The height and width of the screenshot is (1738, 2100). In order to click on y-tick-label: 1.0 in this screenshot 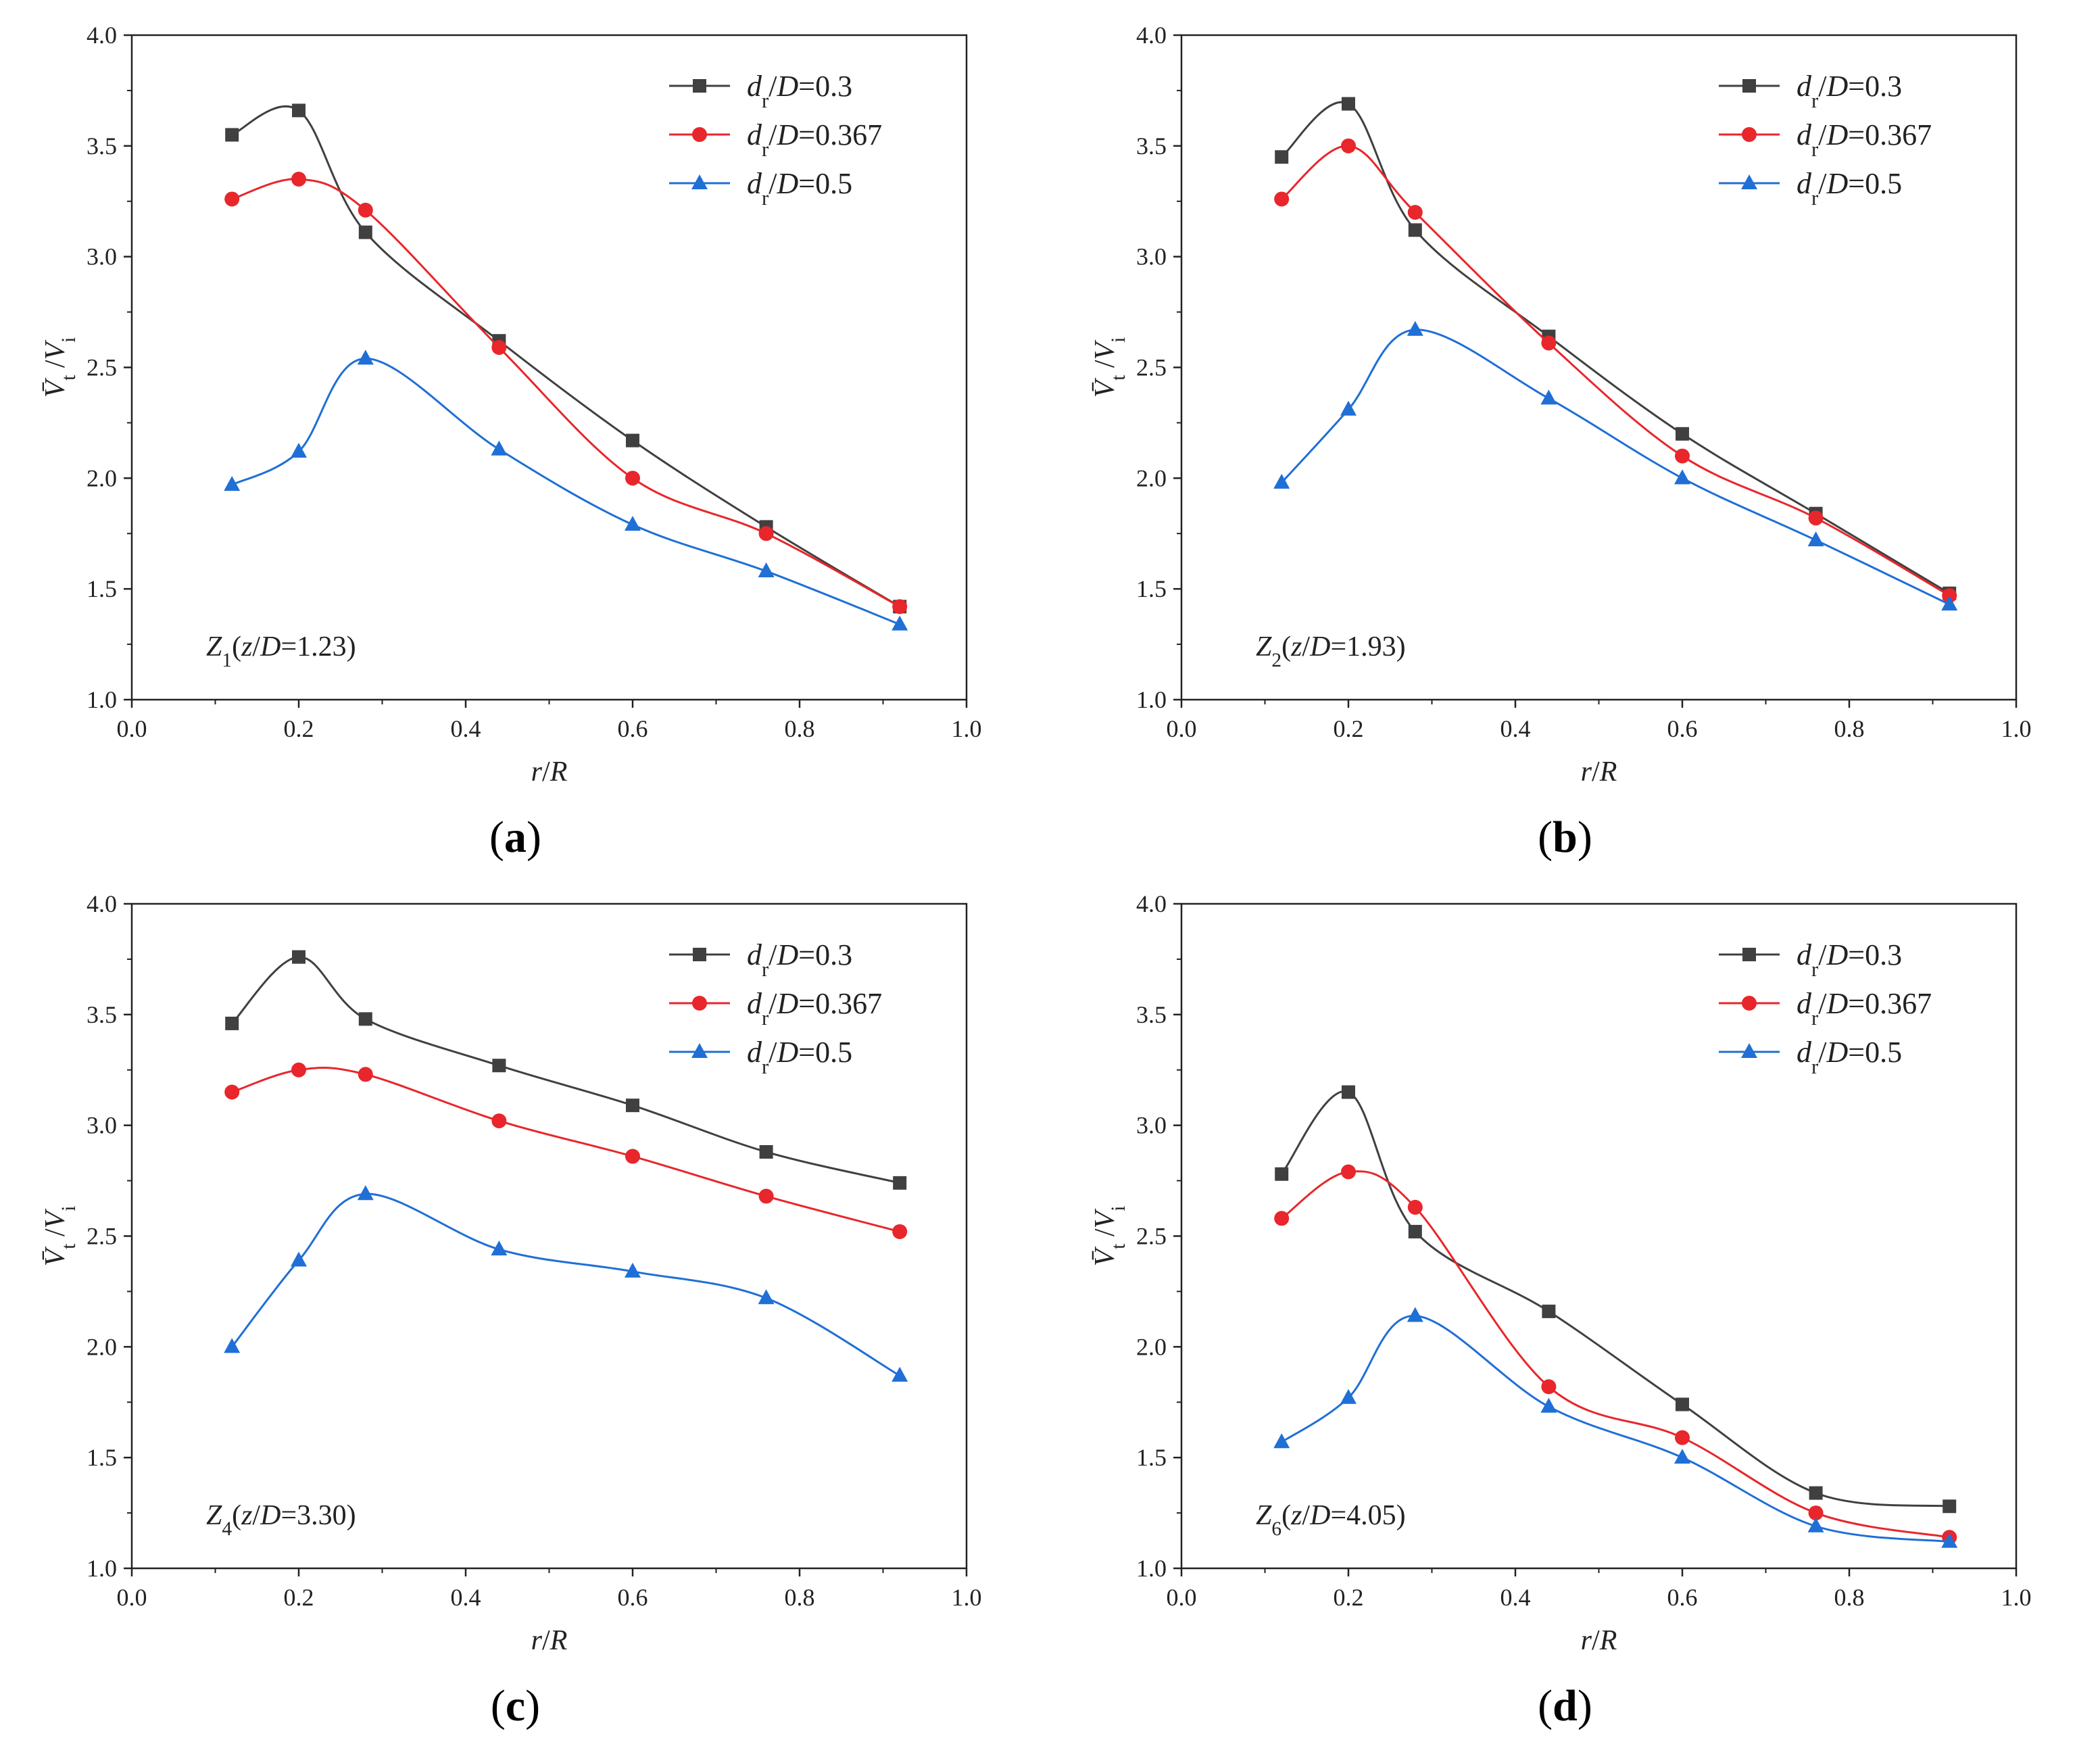, I will do `click(1151, 699)`.